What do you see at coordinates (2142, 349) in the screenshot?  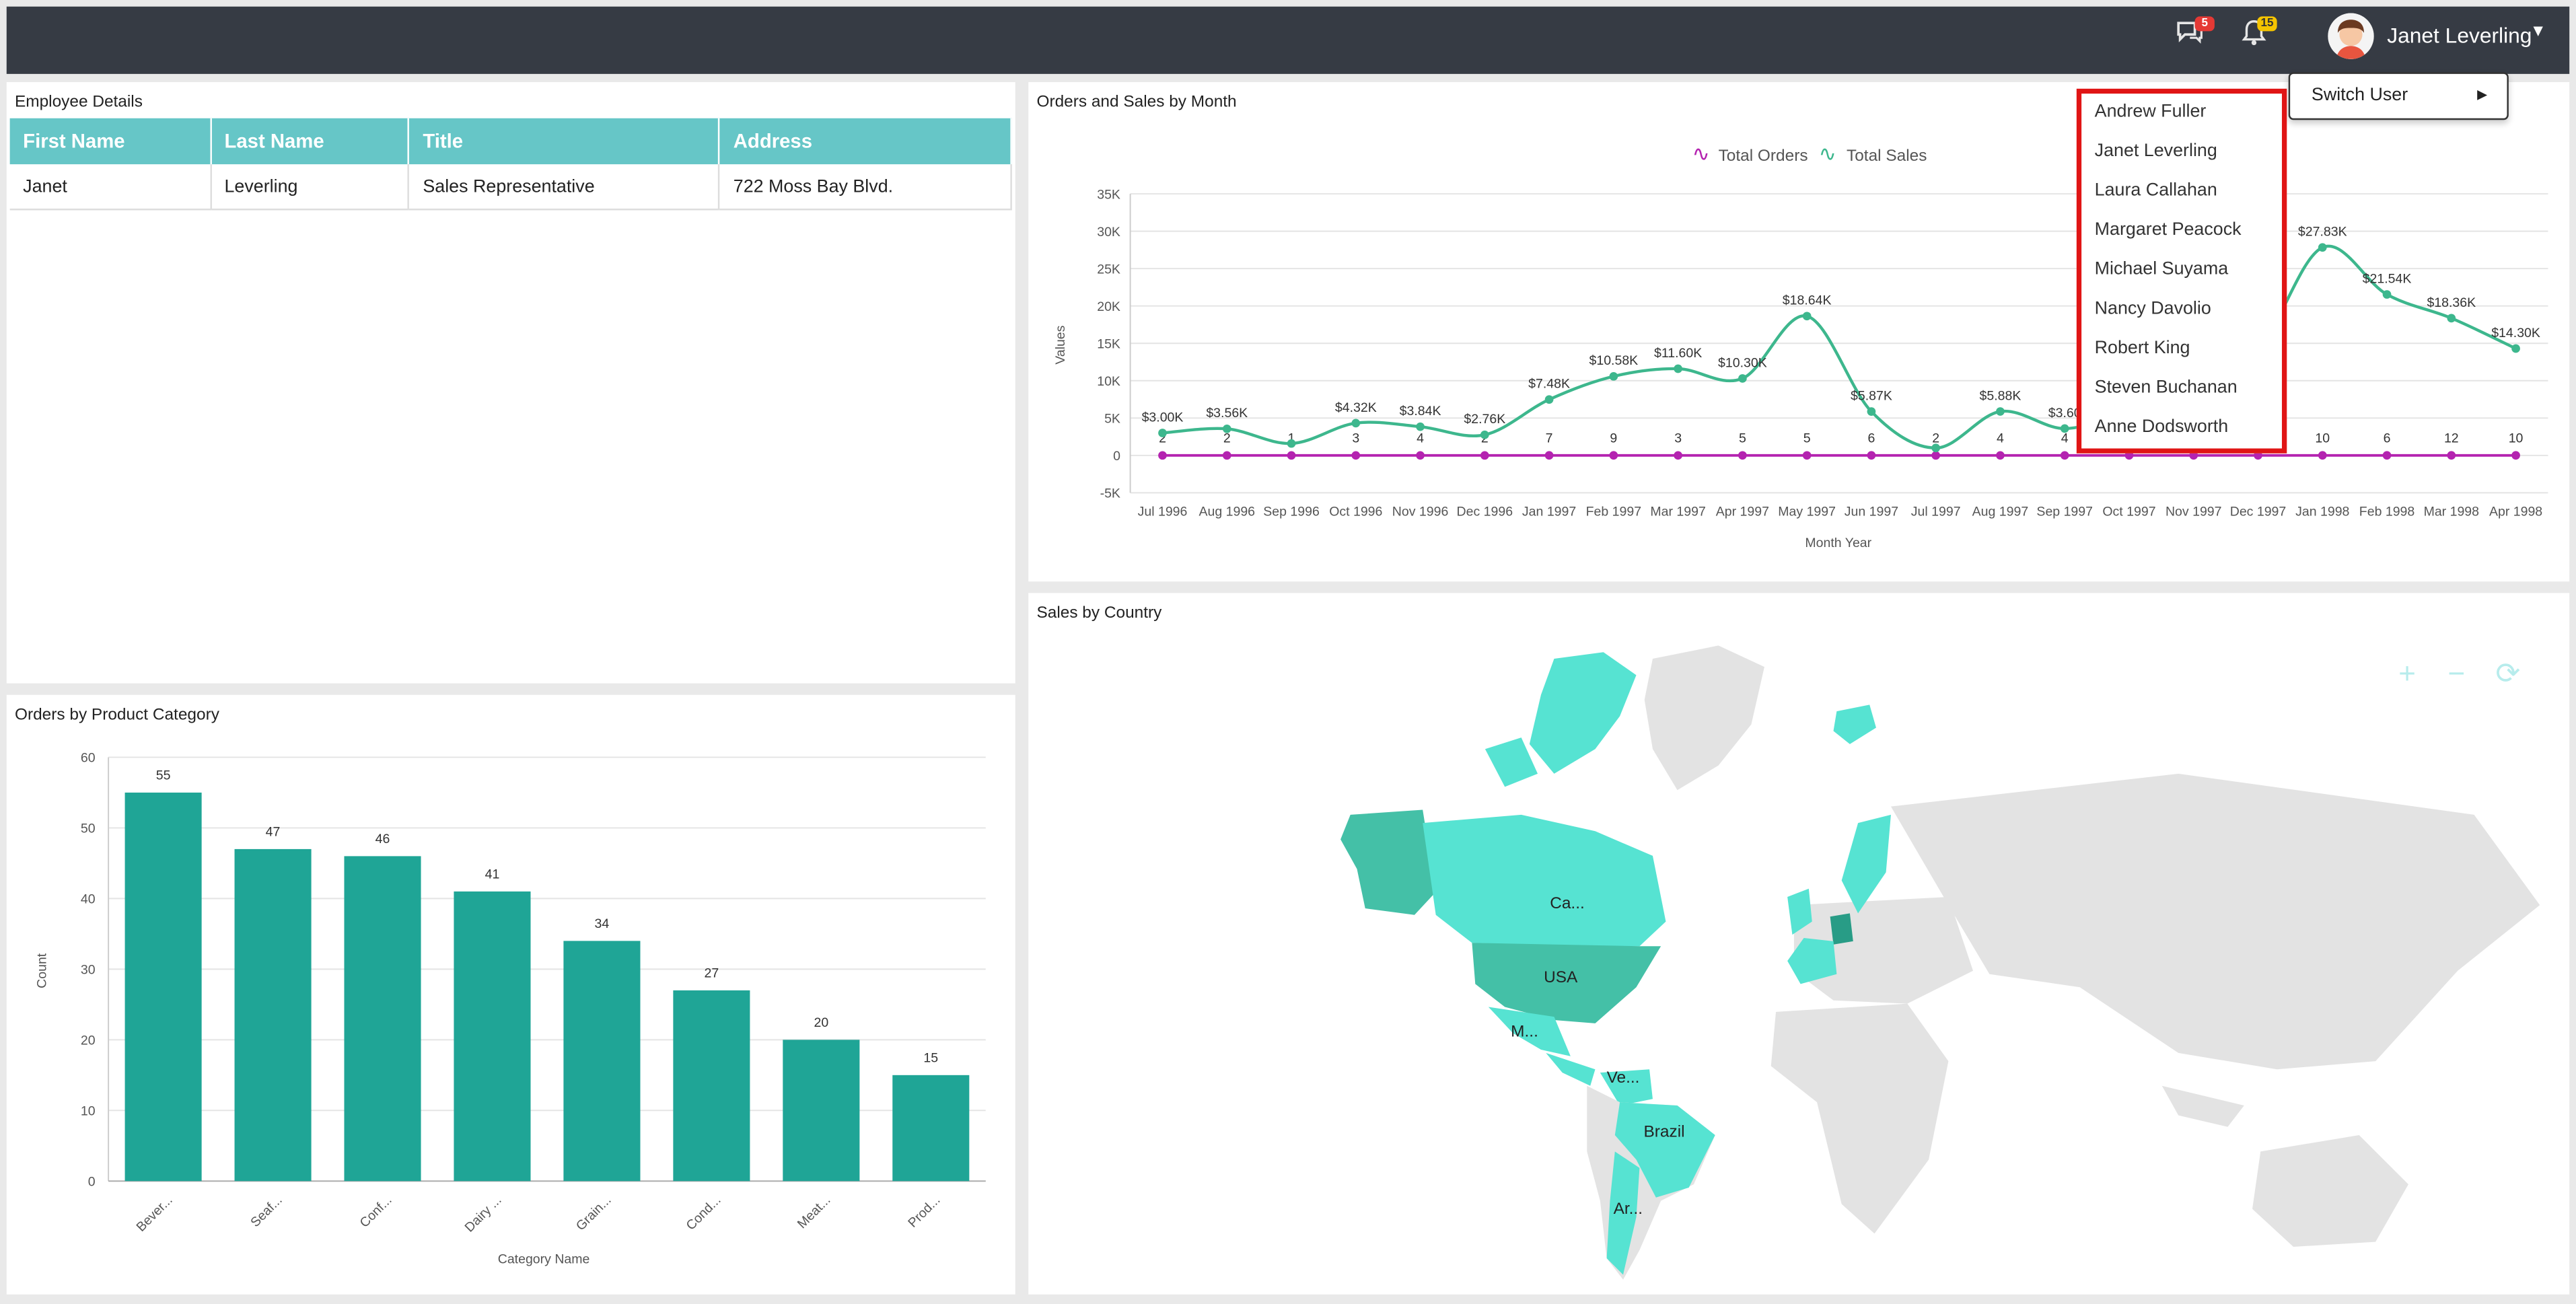 I see `user-option: Robert King` at bounding box center [2142, 349].